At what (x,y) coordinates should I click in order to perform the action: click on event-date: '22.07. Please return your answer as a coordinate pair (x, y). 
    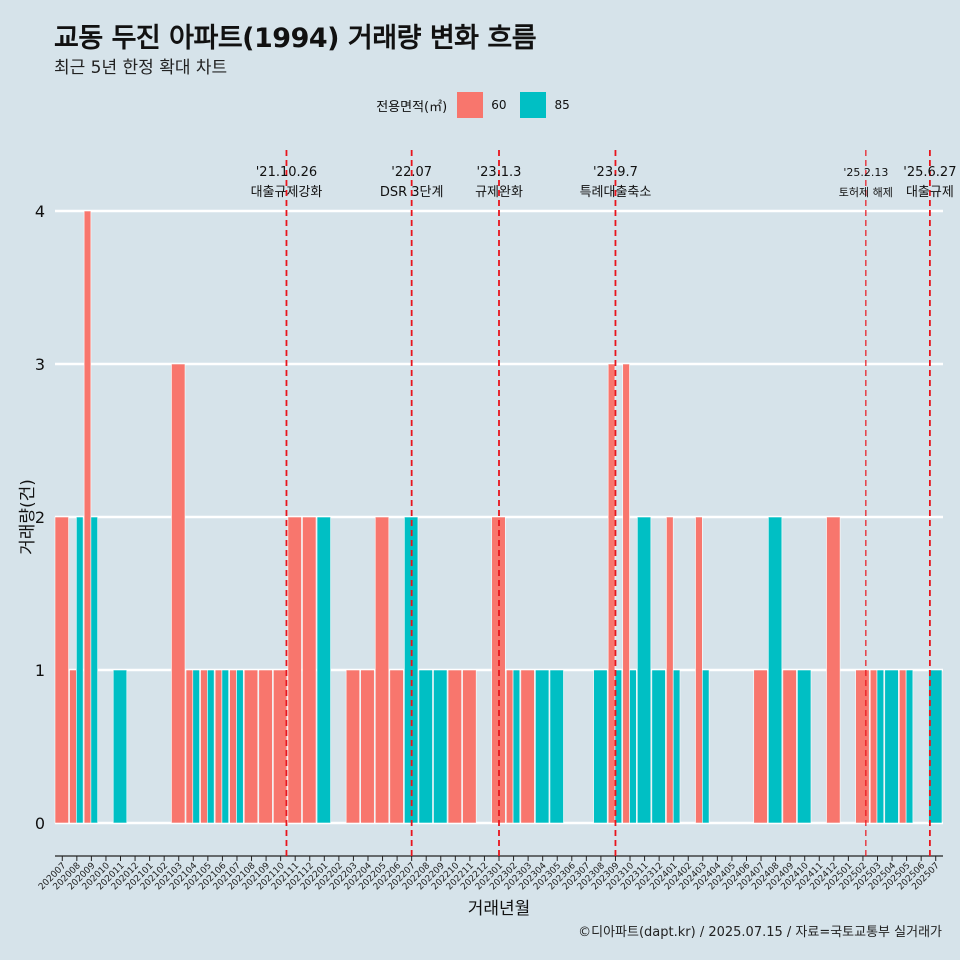
    Looking at the image, I should click on (411, 172).